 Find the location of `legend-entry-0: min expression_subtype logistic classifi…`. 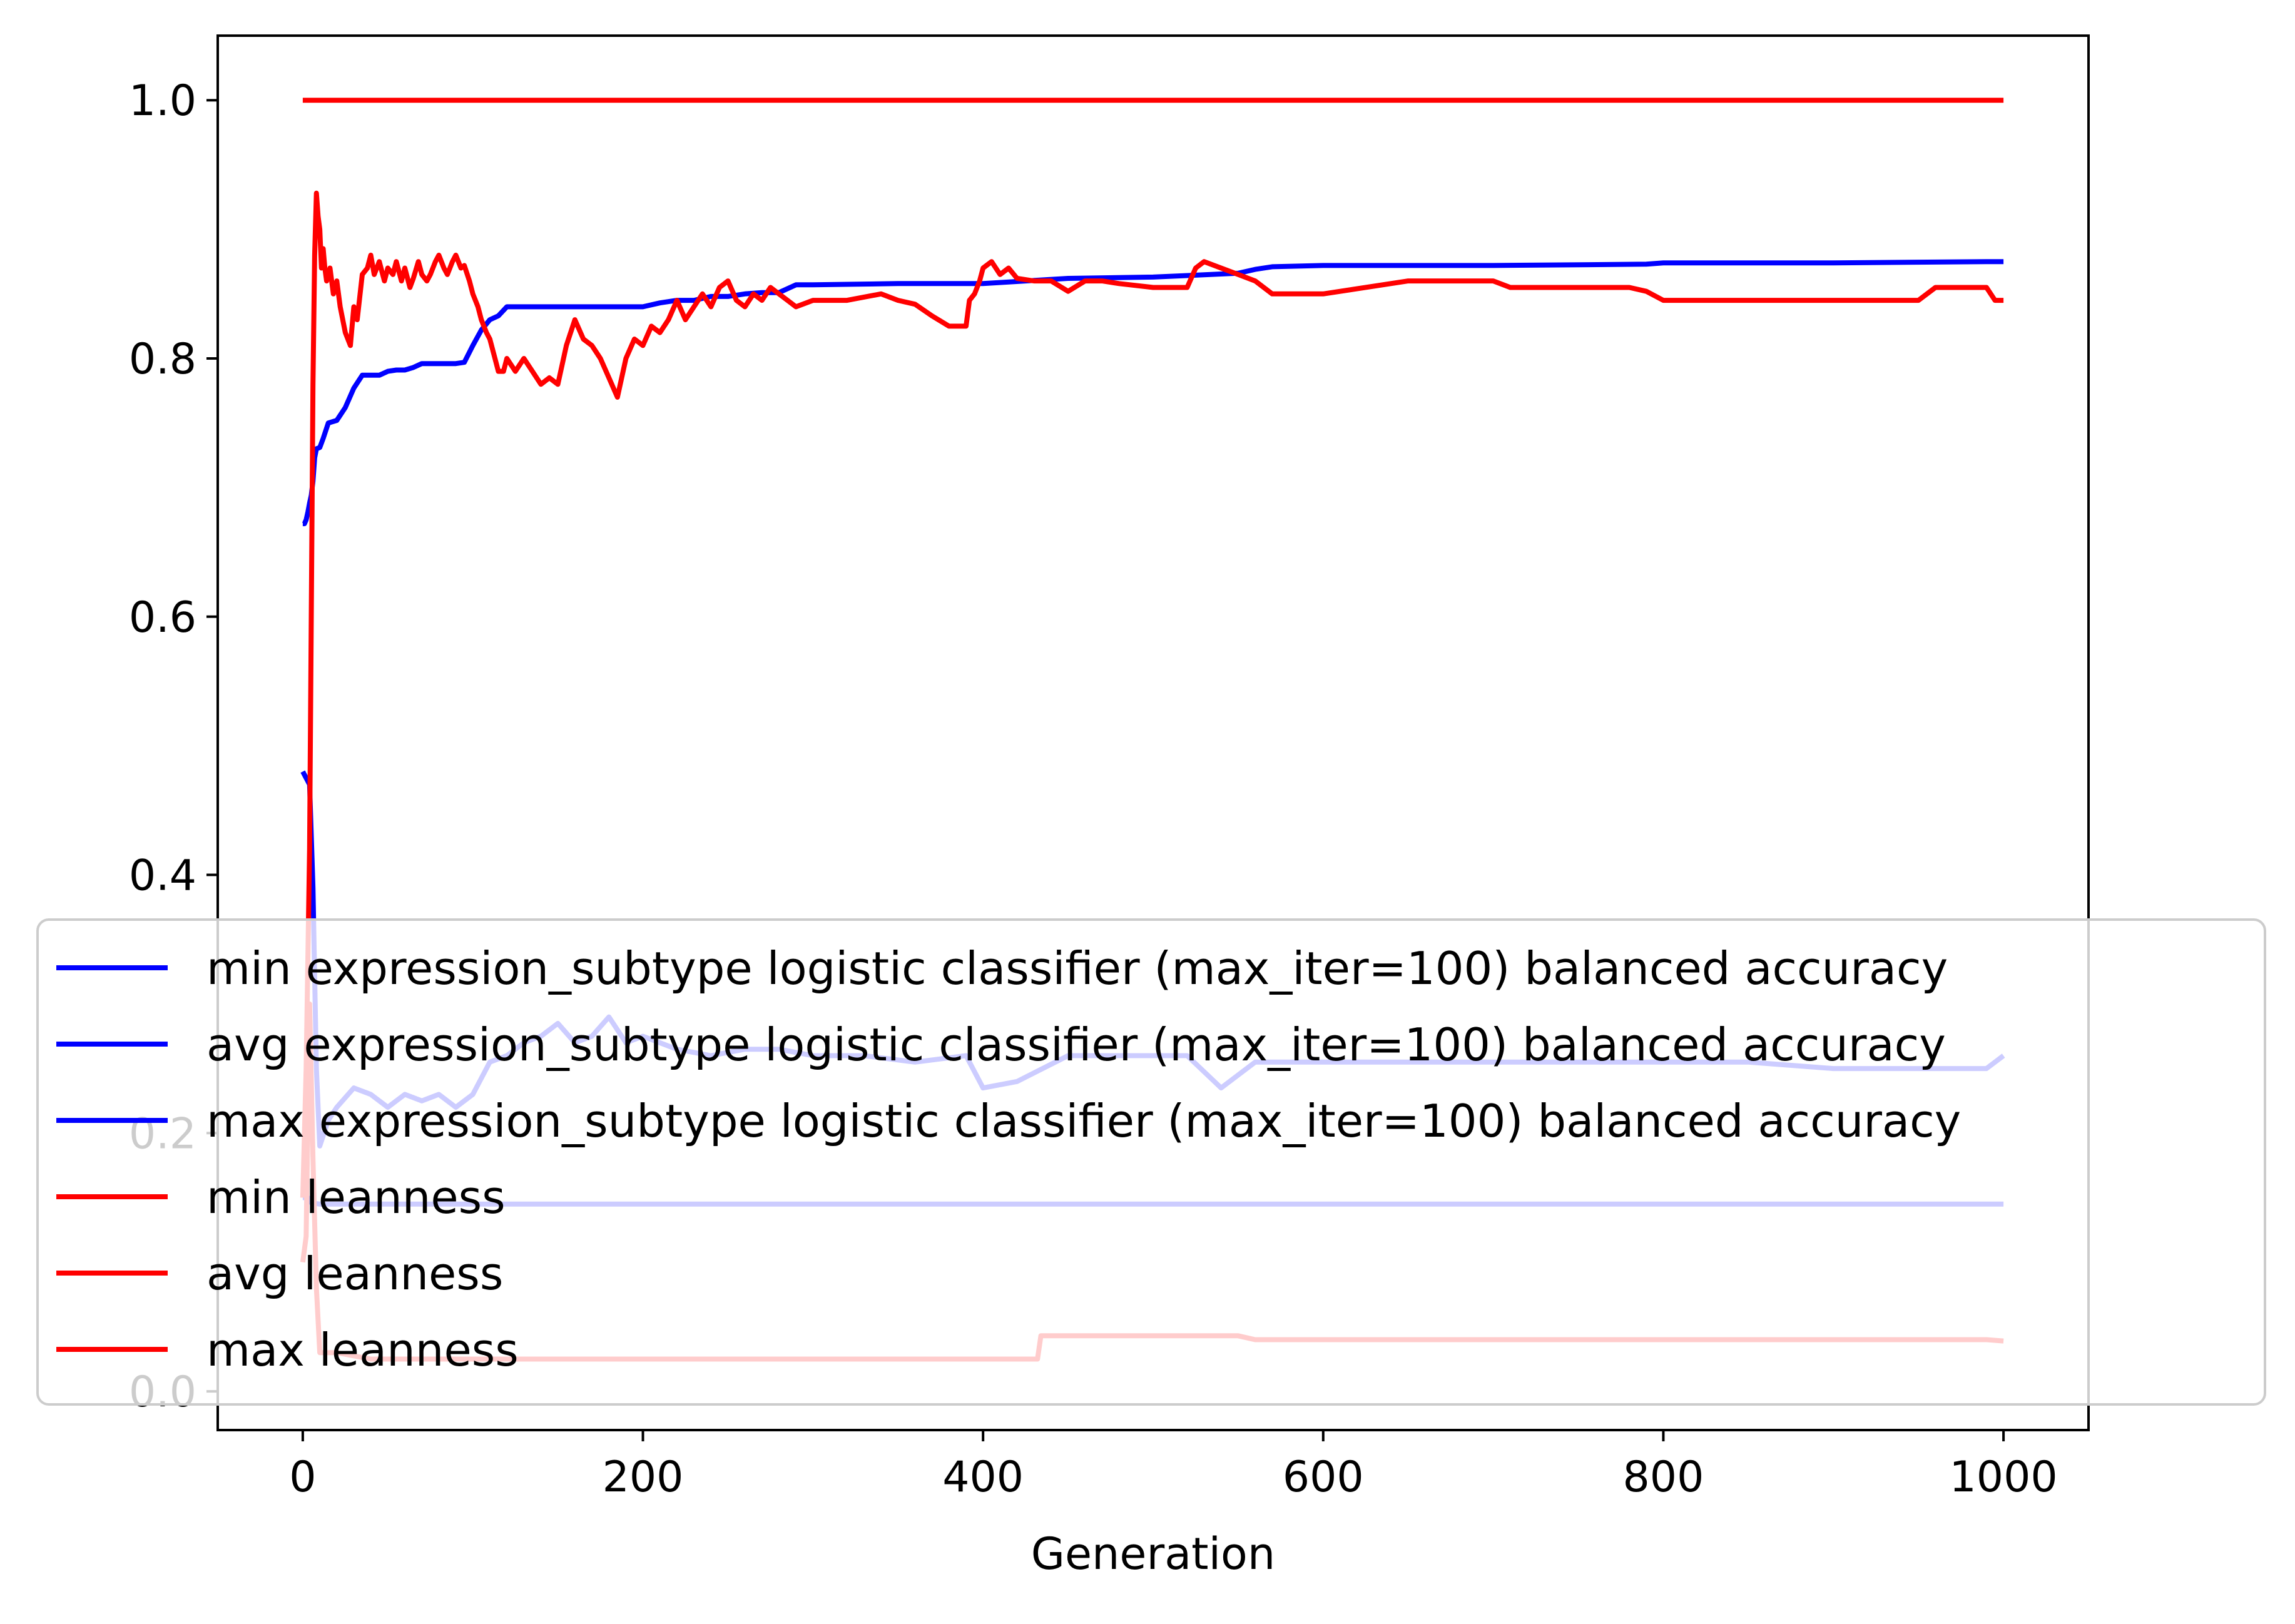

legend-entry-0: min expression_subtype logistic classifi… is located at coordinates (1077, 968).